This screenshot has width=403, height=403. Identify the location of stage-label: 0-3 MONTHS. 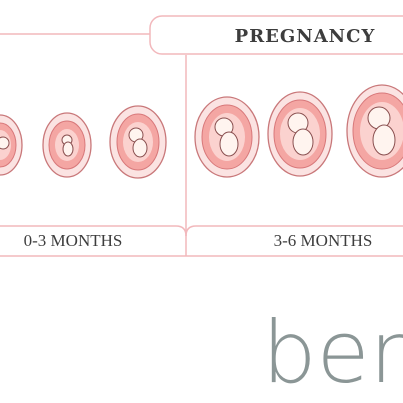
(73, 240).